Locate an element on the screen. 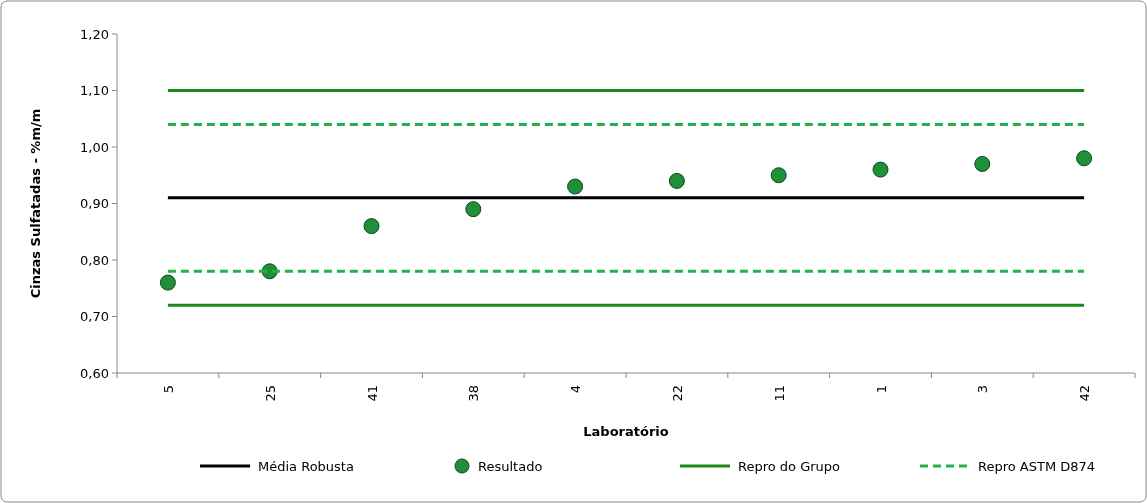 This screenshot has width=1147, height=503. x-axis-title: Laboratório is located at coordinates (626, 431).